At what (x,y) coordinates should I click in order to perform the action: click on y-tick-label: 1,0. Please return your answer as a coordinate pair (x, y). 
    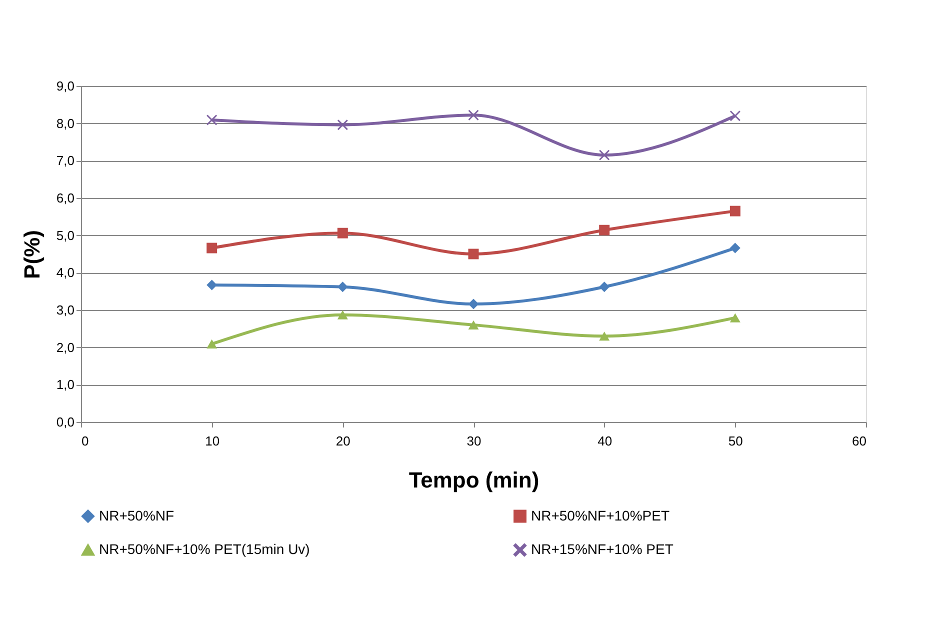
    Looking at the image, I should click on (65, 384).